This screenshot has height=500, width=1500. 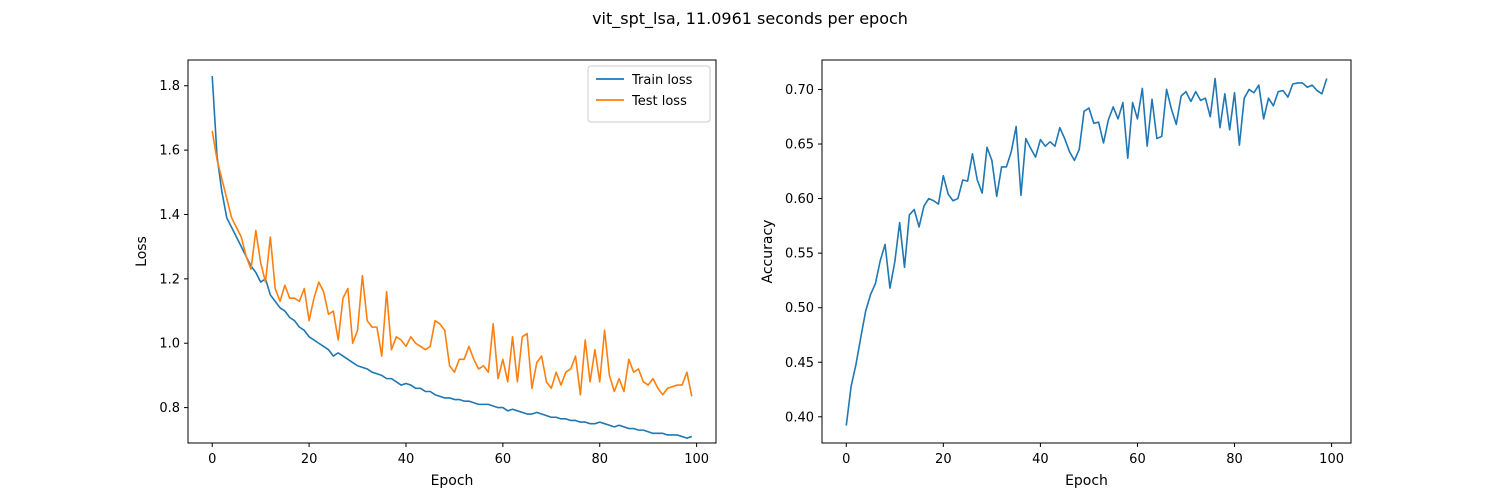 I want to click on y-tick-label: 0.50, so click(x=799, y=308).